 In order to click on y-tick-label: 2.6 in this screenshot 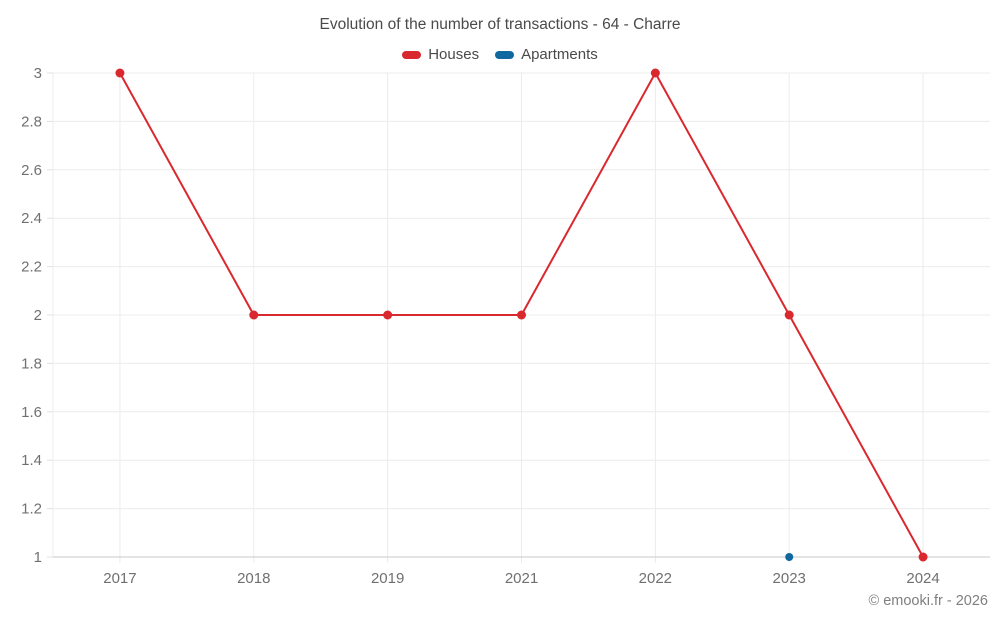, I will do `click(31, 170)`.